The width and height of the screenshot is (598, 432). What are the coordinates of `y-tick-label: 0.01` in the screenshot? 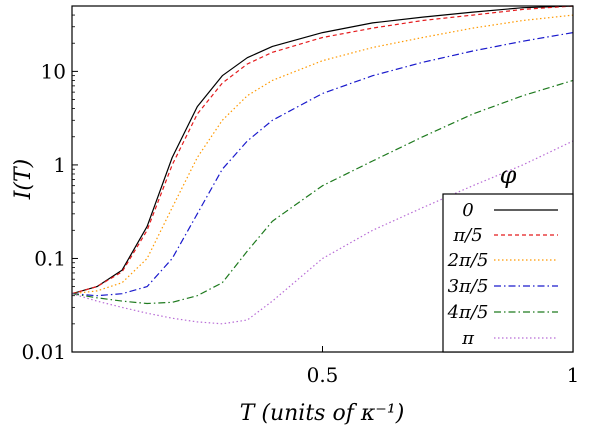 It's located at (43, 352).